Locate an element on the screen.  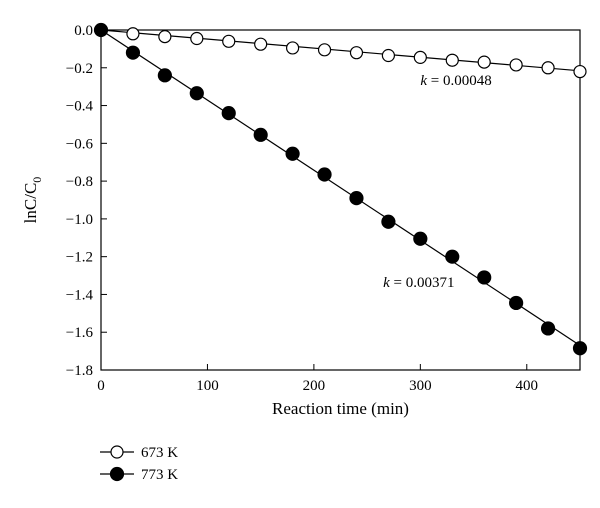
y-tick-label: −0.2 is located at coordinates (79, 69).